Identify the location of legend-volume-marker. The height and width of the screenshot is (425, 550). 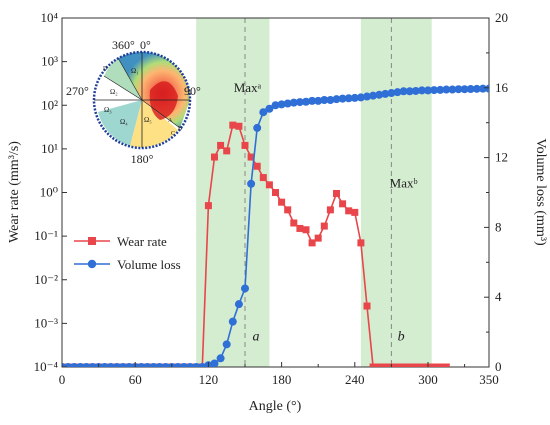
(92, 264).